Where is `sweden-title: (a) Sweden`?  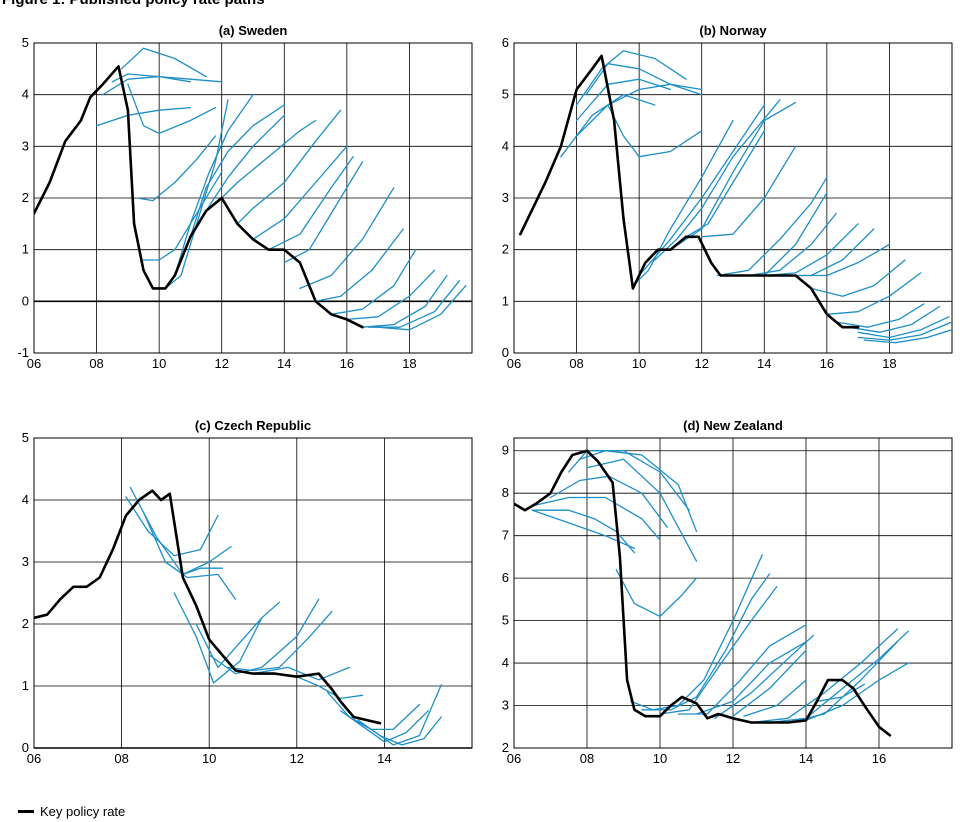 sweden-title: (a) Sweden is located at coordinates (253, 30).